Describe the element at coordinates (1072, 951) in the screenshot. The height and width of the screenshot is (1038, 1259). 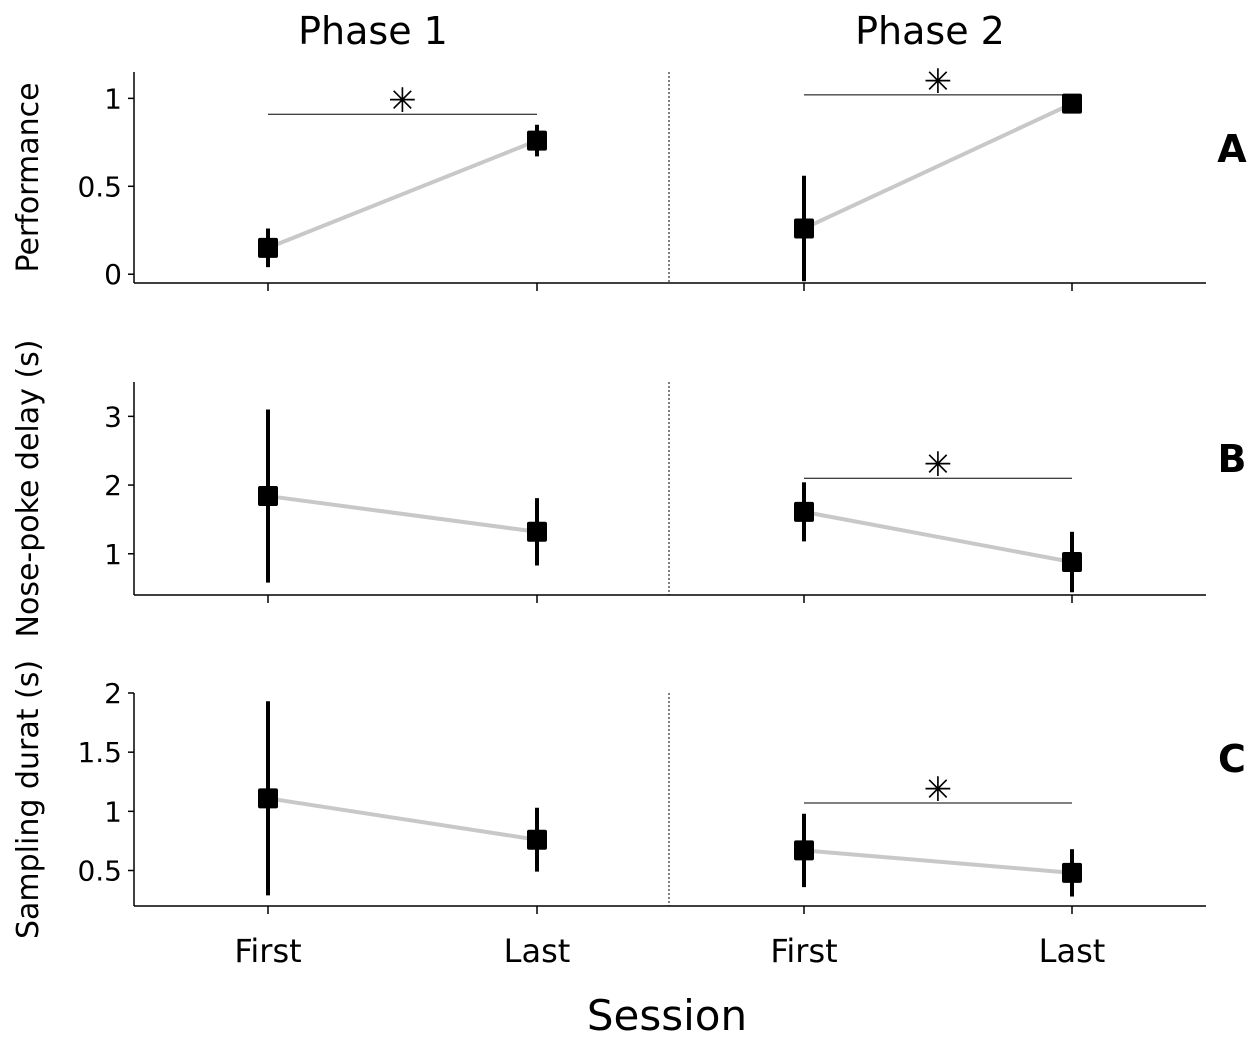
I see `x-tick-label-last-phase-2: Last` at that location.